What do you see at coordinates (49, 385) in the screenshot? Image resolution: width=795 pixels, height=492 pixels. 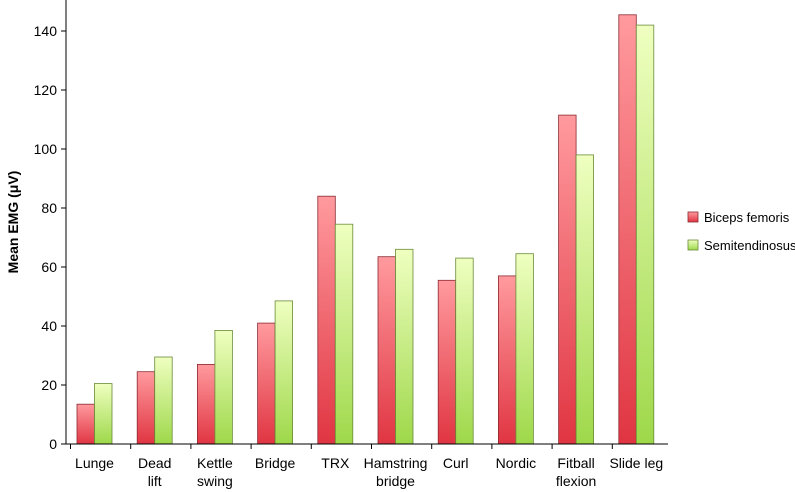 I see `y-tick-label: 20` at bounding box center [49, 385].